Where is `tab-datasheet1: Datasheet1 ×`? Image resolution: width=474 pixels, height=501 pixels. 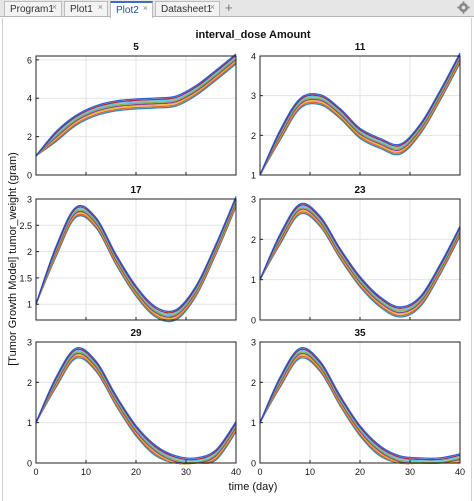
tab-datasheet1: Datasheet1 × is located at coordinates (187, 8).